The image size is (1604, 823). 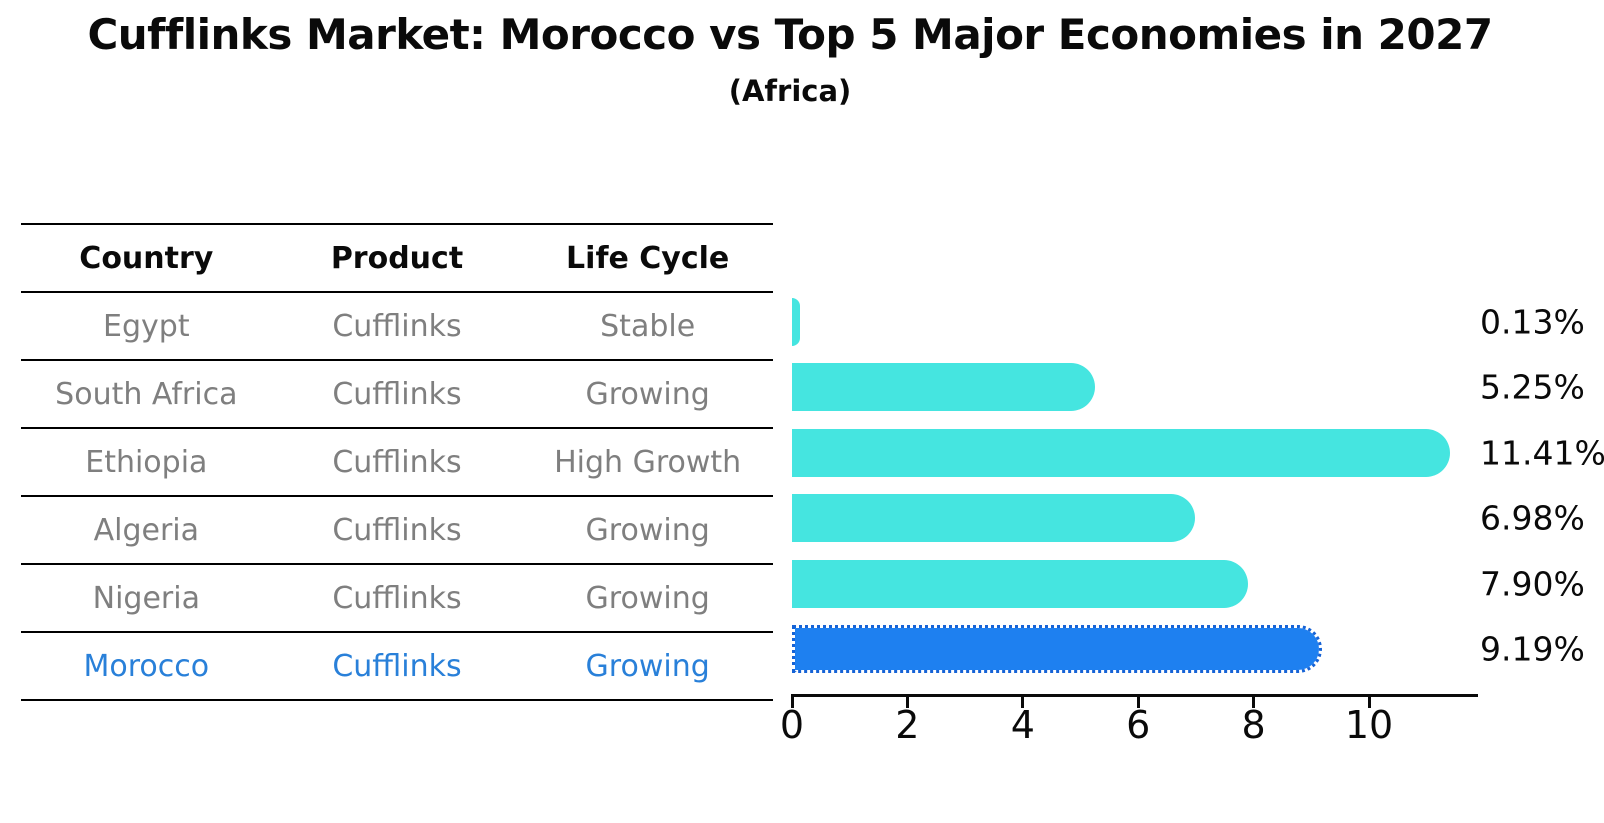 I want to click on table-row-morocco: Morocco Cufflinks Growing, so click(x=397, y=667).